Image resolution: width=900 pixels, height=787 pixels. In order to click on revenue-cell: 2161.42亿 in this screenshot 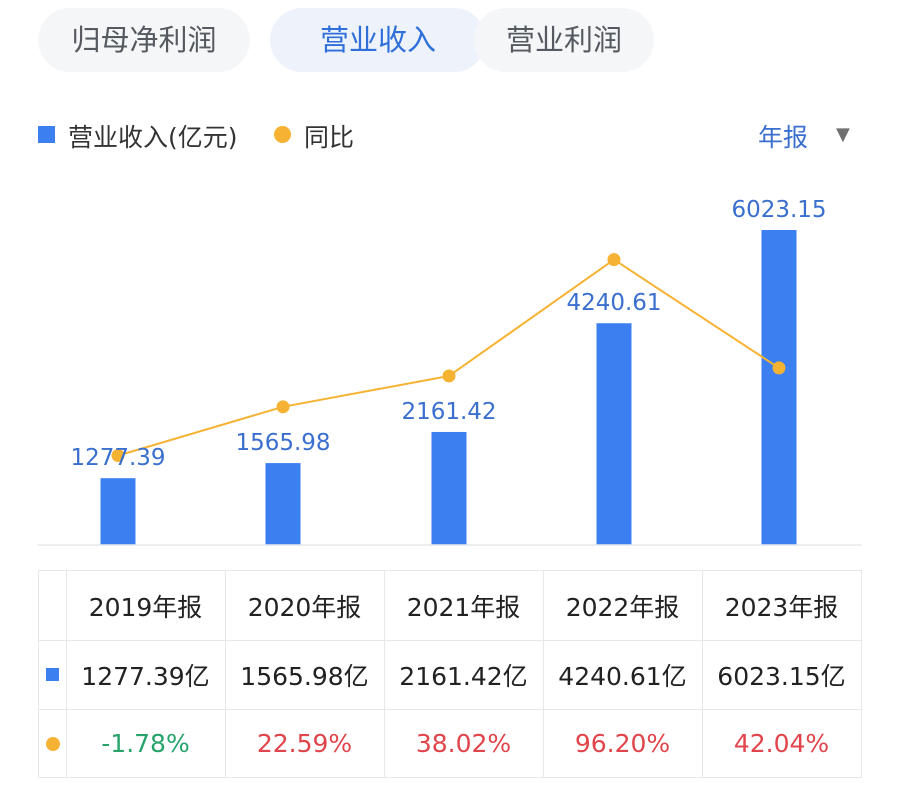, I will do `click(463, 676)`.